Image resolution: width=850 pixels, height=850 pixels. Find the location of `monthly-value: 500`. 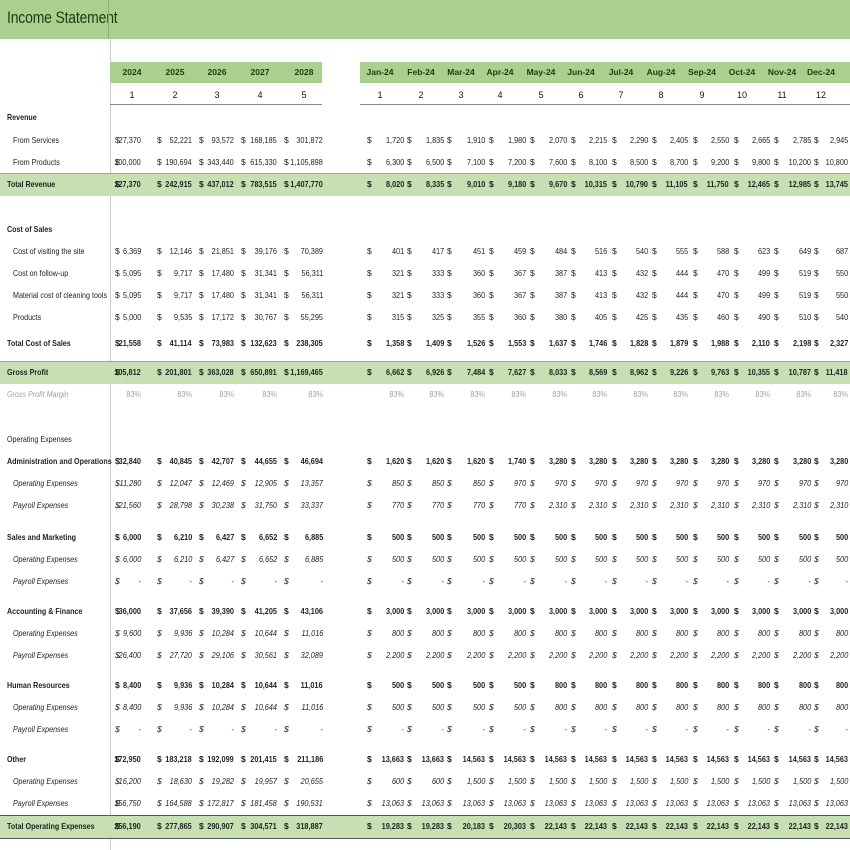

monthly-value: 500 is located at coordinates (641, 559).